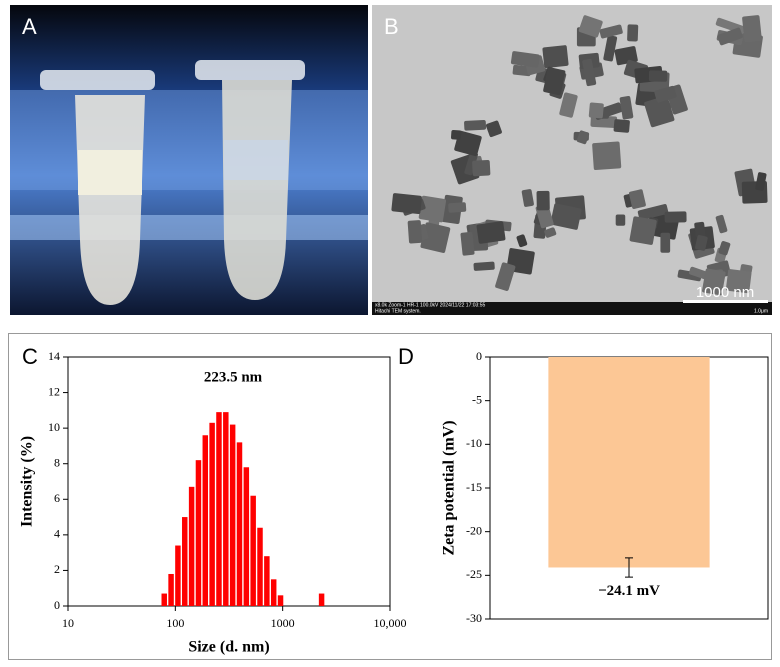 Image resolution: width=780 pixels, height=667 pixels. Describe the element at coordinates (725, 301) in the screenshot. I see `scale-bar` at that location.